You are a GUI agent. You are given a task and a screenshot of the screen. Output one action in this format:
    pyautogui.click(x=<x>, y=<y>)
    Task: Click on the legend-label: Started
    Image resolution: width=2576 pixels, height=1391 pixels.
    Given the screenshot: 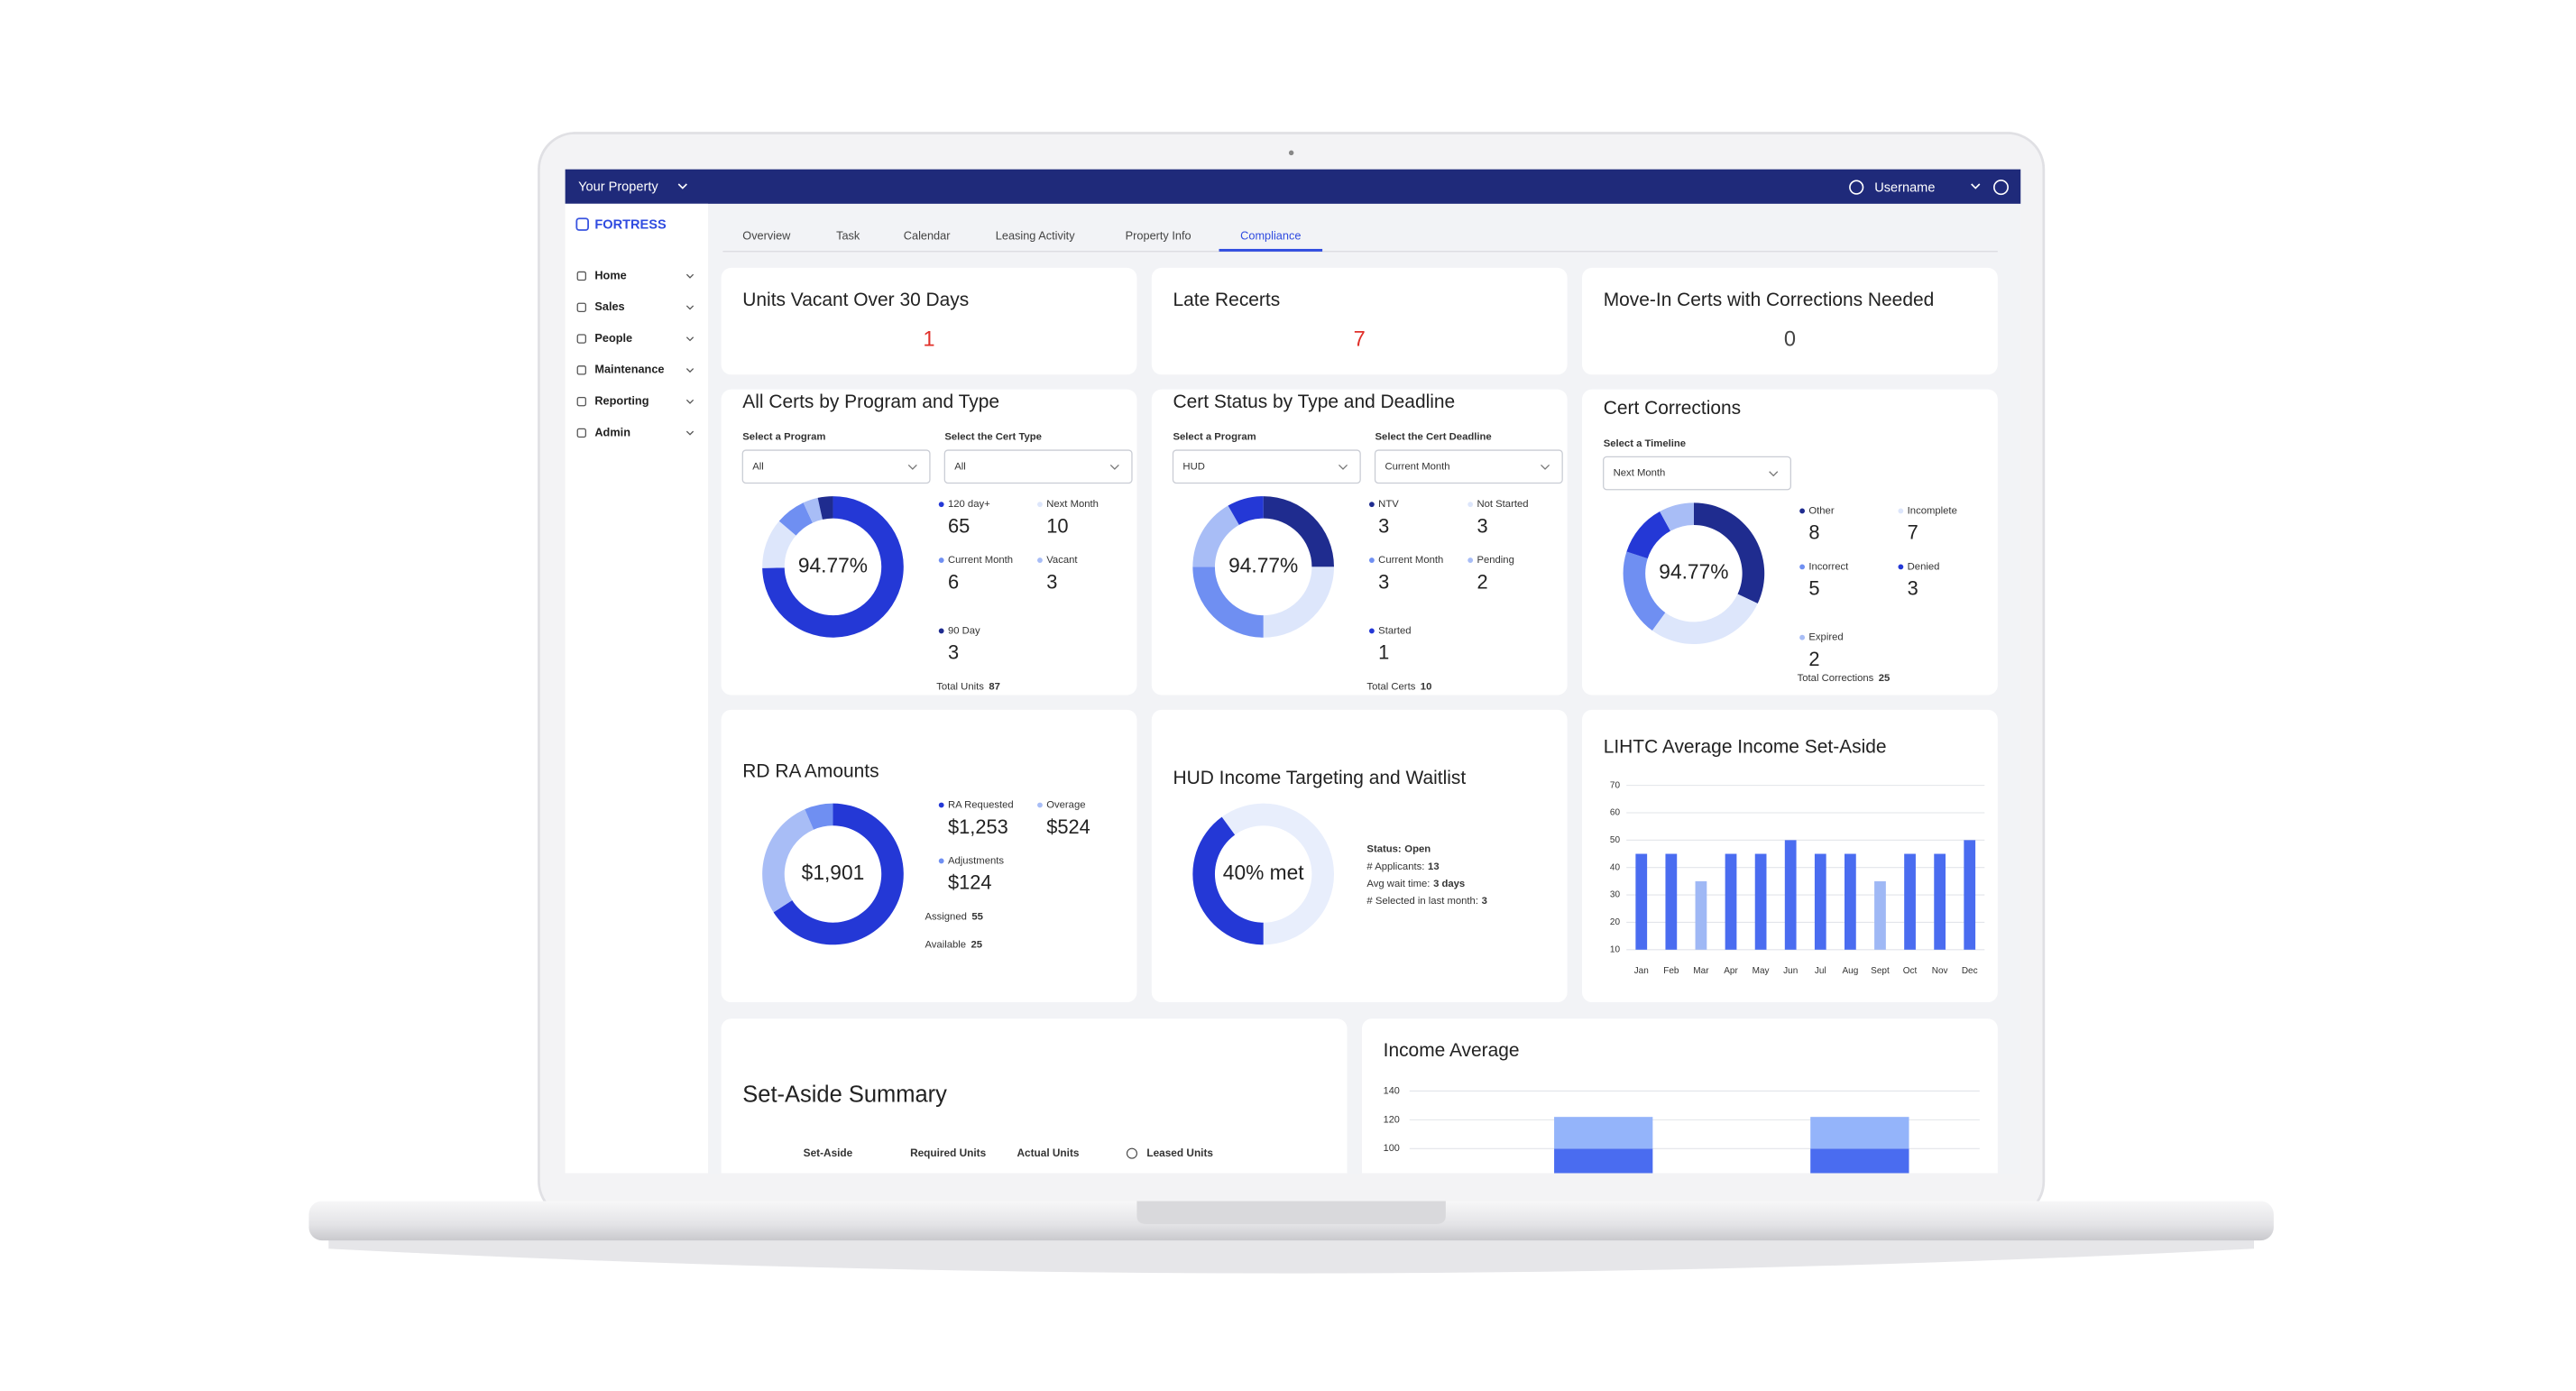 What is the action you would take?
    pyautogui.click(x=1394, y=630)
    